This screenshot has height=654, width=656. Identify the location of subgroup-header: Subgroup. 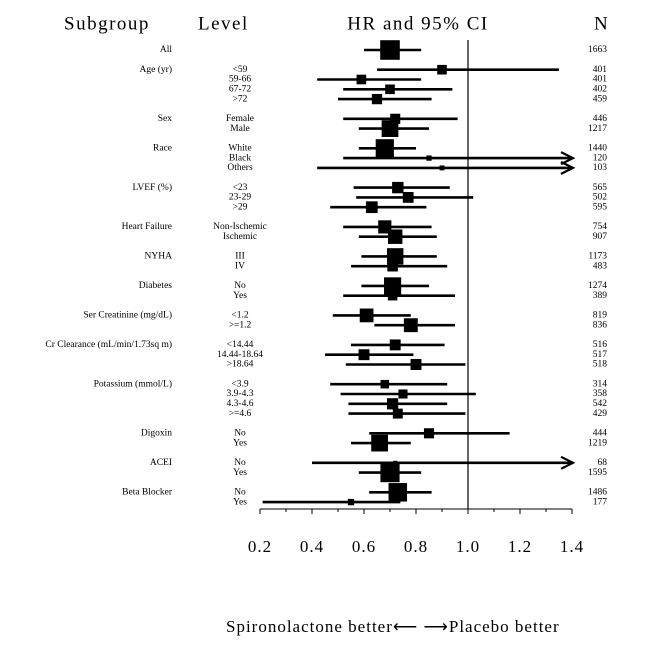
(107, 23).